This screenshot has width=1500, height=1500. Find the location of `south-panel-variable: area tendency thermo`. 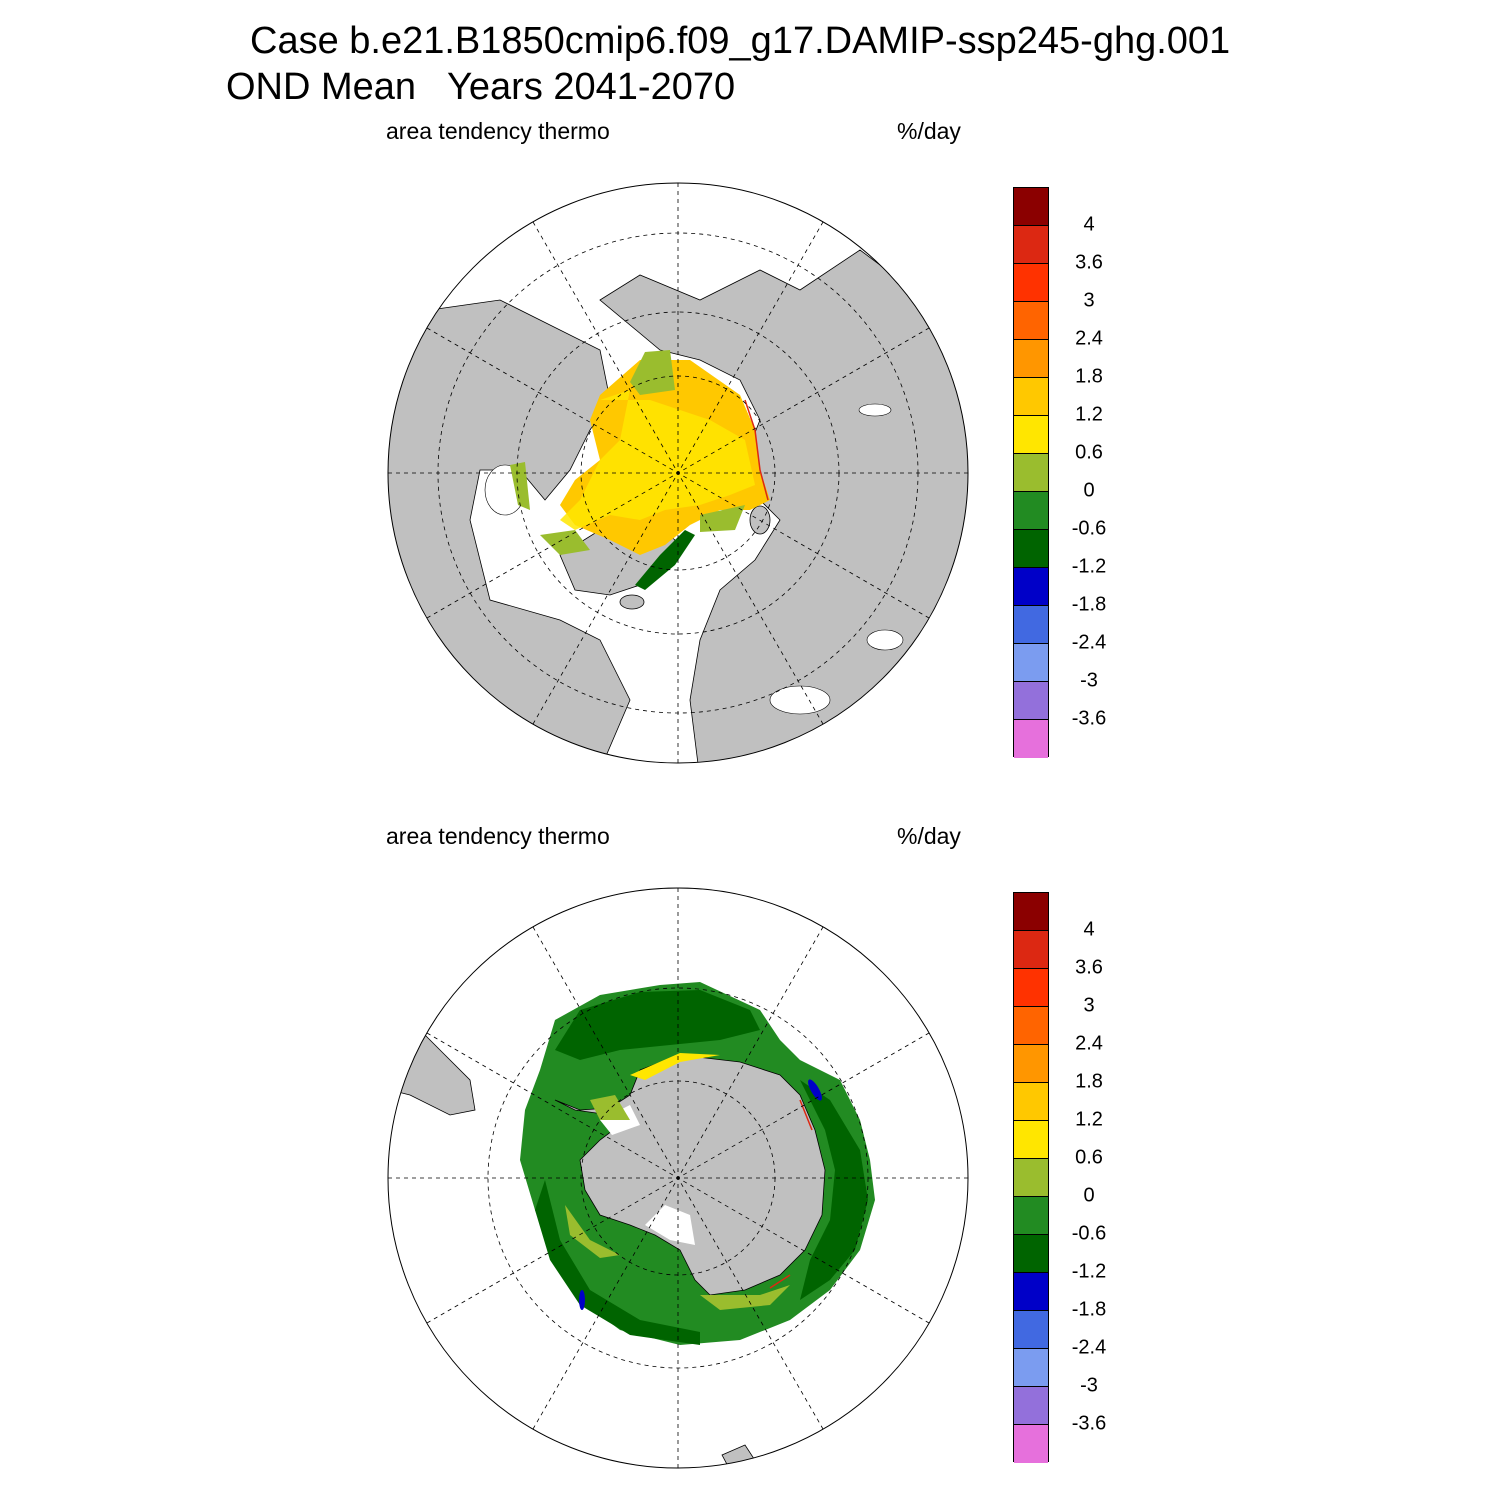

south-panel-variable: area tendency thermo is located at coordinates (498, 836).